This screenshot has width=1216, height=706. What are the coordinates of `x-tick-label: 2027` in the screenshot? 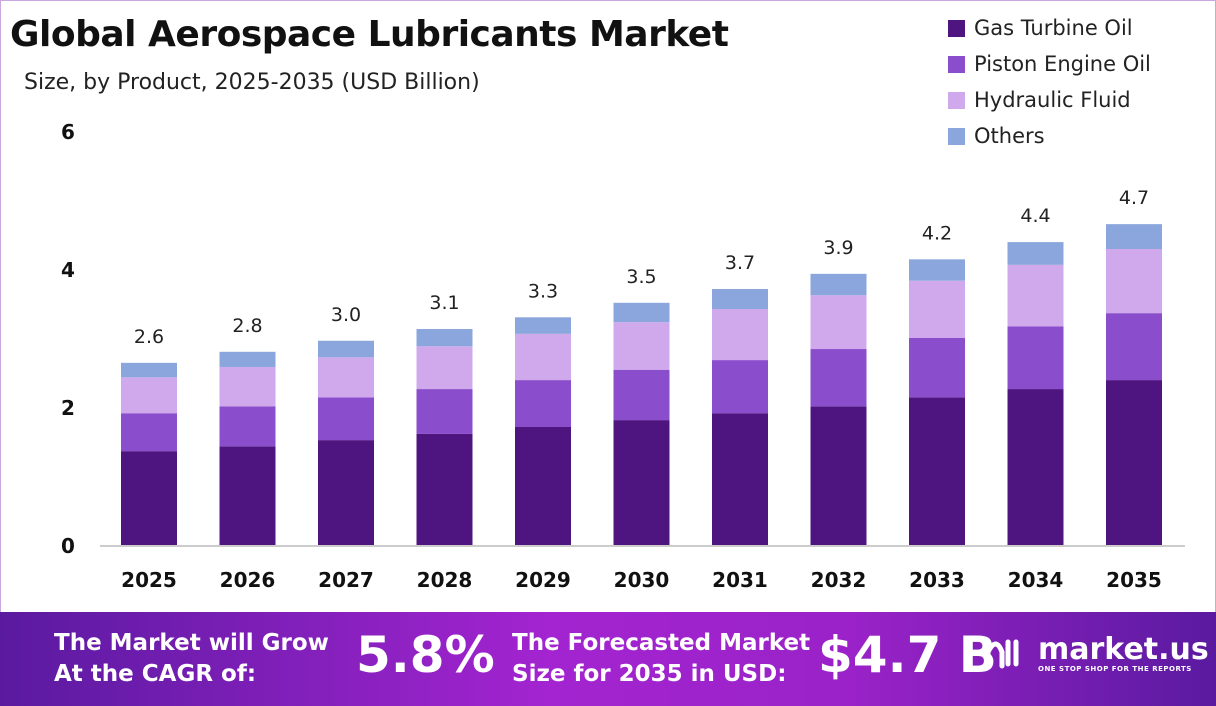 It's located at (346, 580).